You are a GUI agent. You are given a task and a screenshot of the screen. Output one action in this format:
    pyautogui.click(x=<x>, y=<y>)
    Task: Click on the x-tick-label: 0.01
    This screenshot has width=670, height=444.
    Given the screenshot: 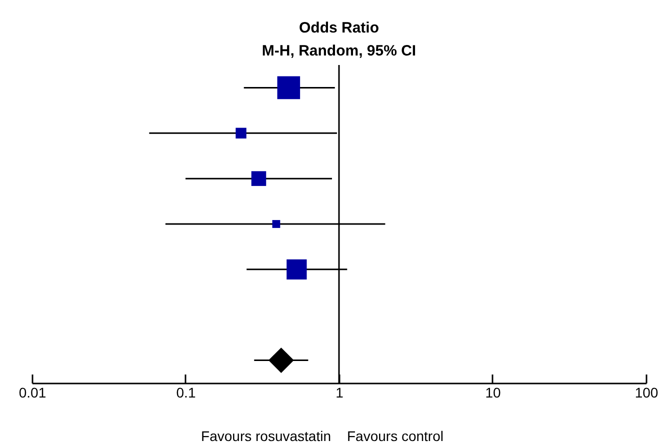 What is the action you would take?
    pyautogui.click(x=32, y=392)
    